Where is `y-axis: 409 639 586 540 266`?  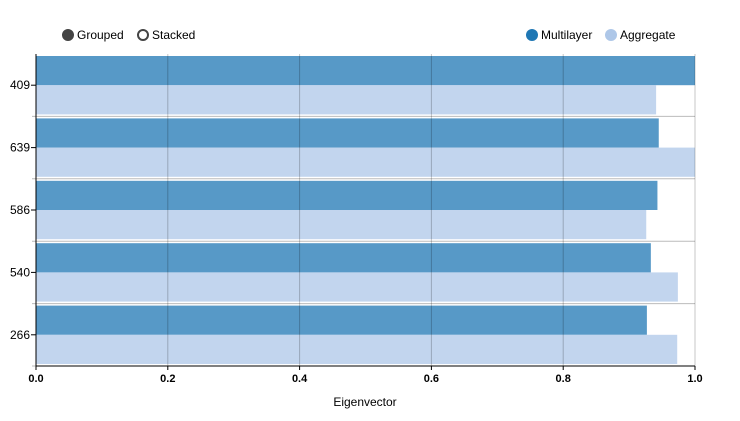 y-axis: 409 639 586 540 266 is located at coordinates (23, 210).